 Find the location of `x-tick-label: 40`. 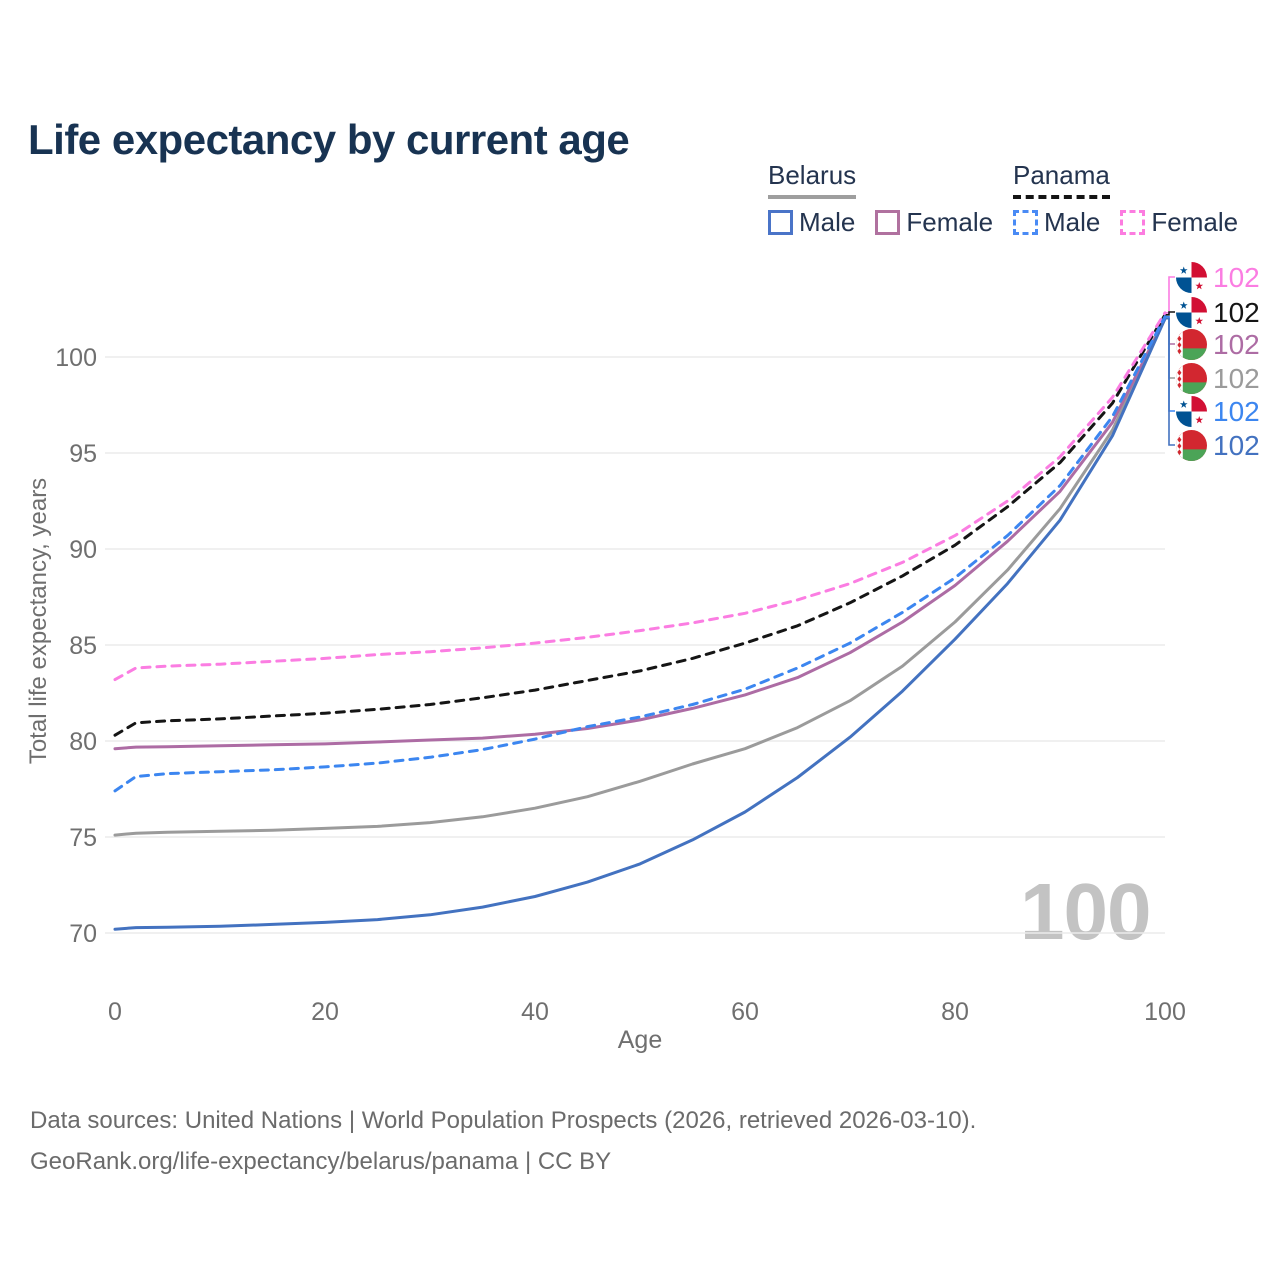

x-tick-label: 40 is located at coordinates (535, 1012).